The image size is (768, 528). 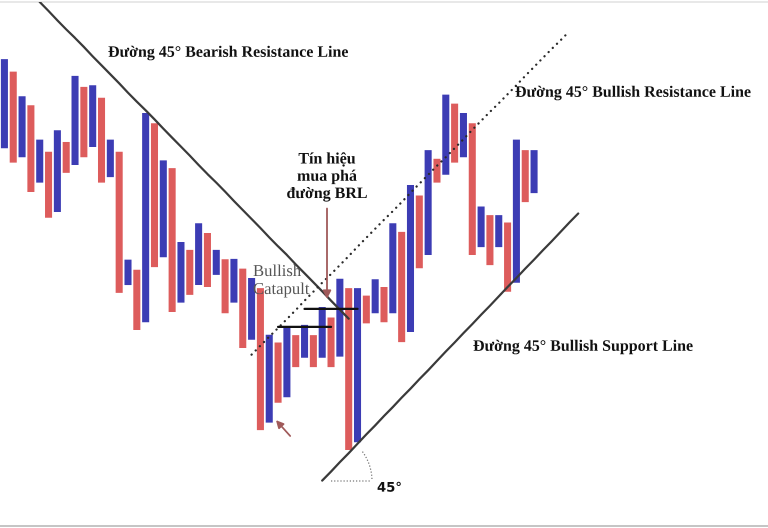 What do you see at coordinates (327, 177) in the screenshot?
I see `annotation: Tín hiệu mua phá đường BRL` at bounding box center [327, 177].